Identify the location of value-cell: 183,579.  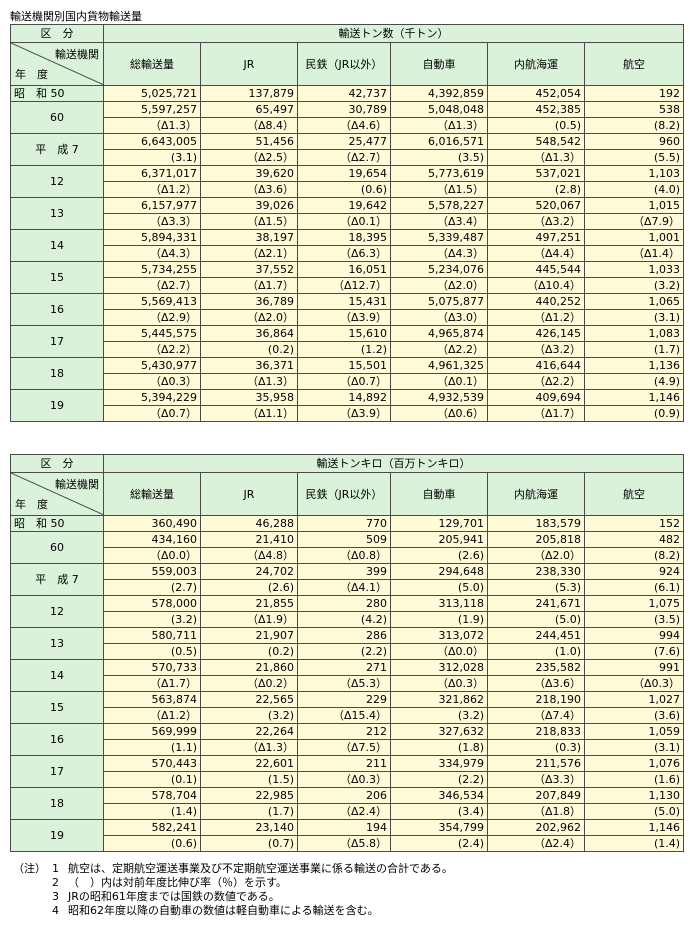
(536, 523).